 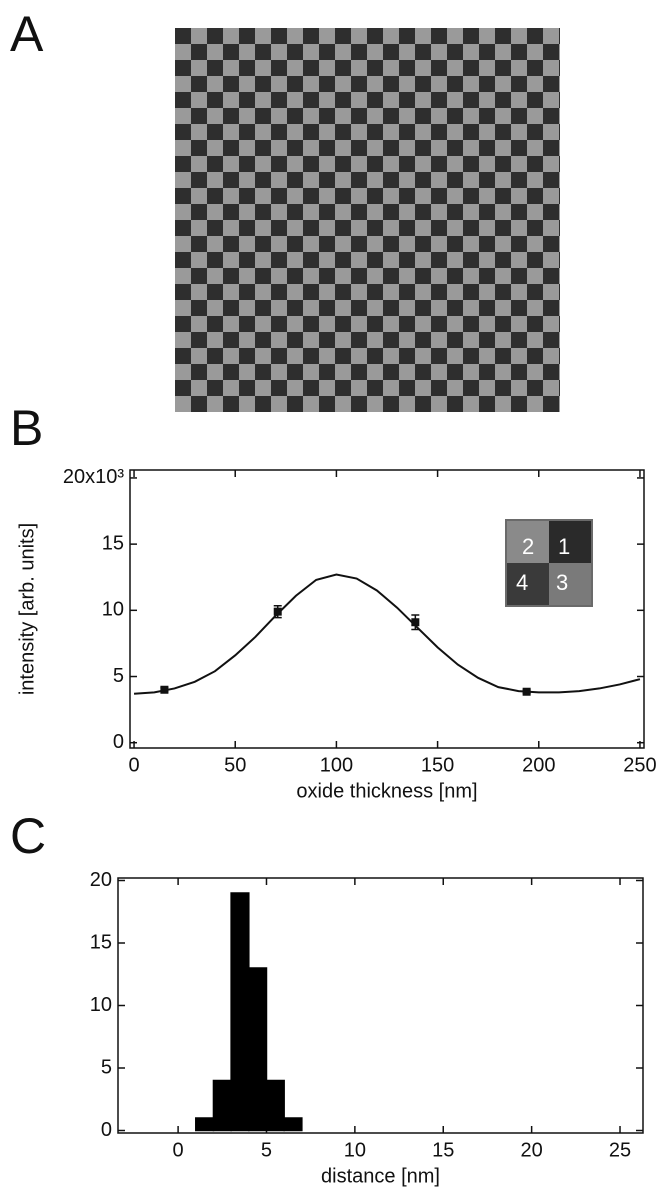 I want to click on panel-label: A, so click(x=27, y=34).